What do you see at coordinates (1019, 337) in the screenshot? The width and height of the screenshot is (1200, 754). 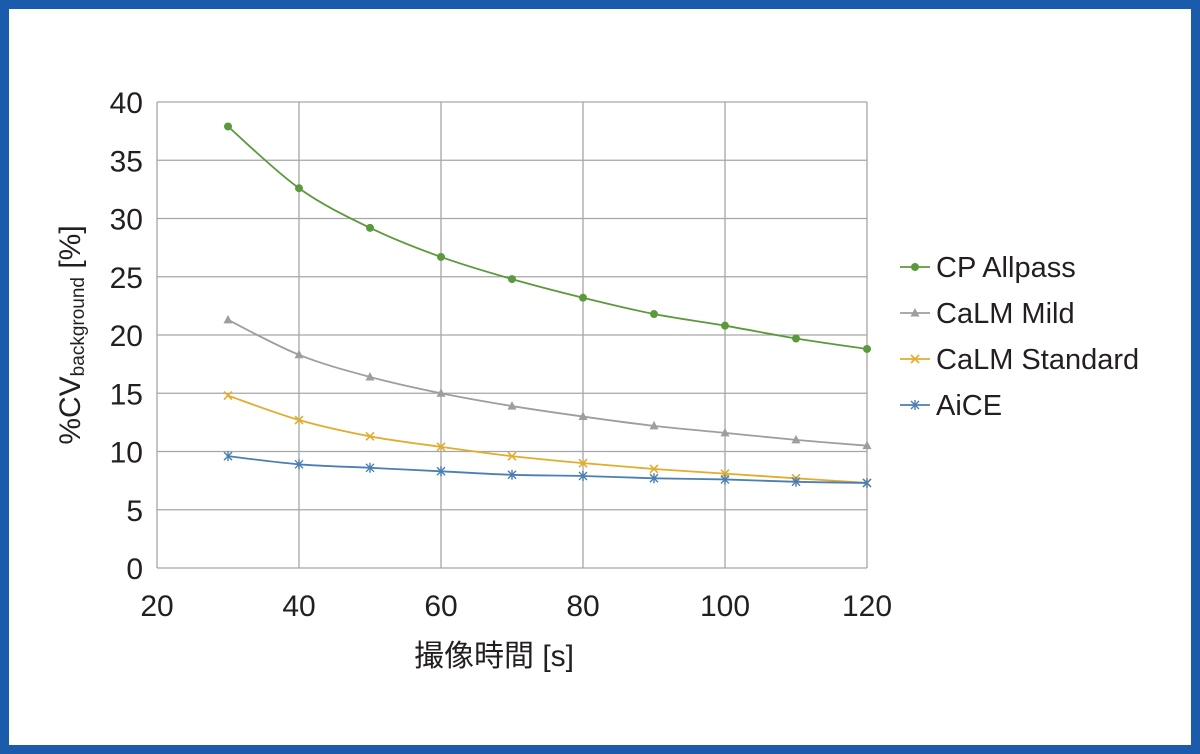 I see `legend: CP Allpass CaLM Mild CaLM Standard AiCE` at bounding box center [1019, 337].